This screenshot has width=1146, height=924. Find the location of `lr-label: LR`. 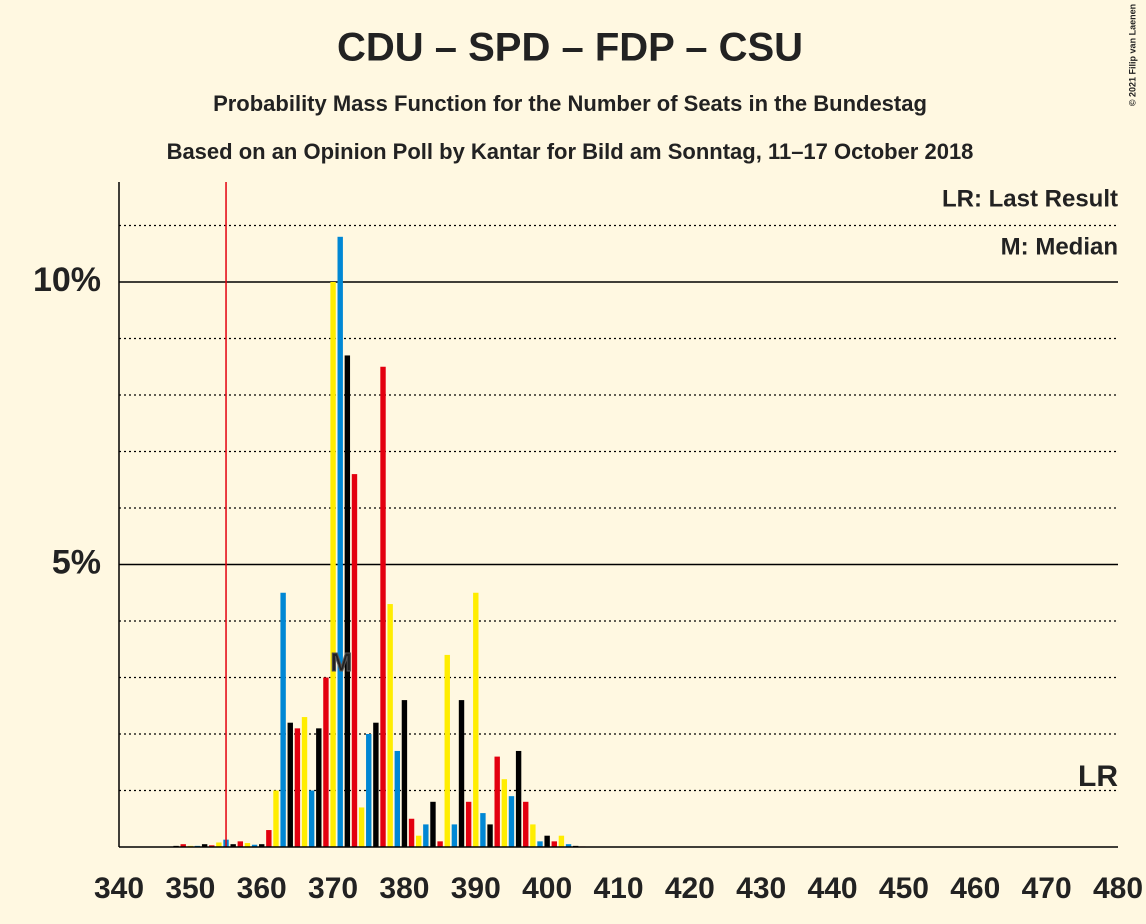

lr-label: LR is located at coordinates (1098, 776).